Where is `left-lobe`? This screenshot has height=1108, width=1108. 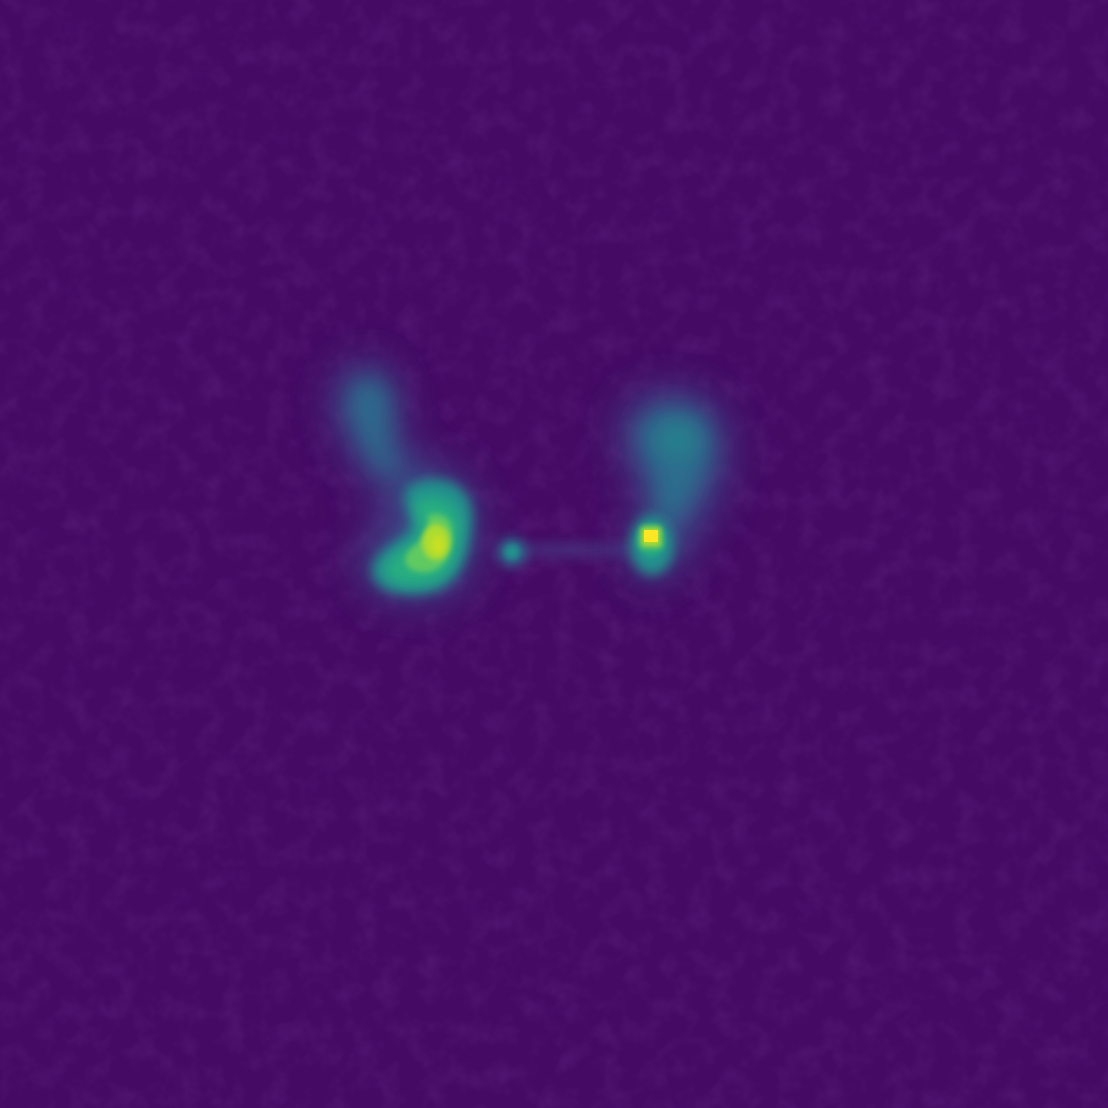
left-lobe is located at coordinates (405, 481).